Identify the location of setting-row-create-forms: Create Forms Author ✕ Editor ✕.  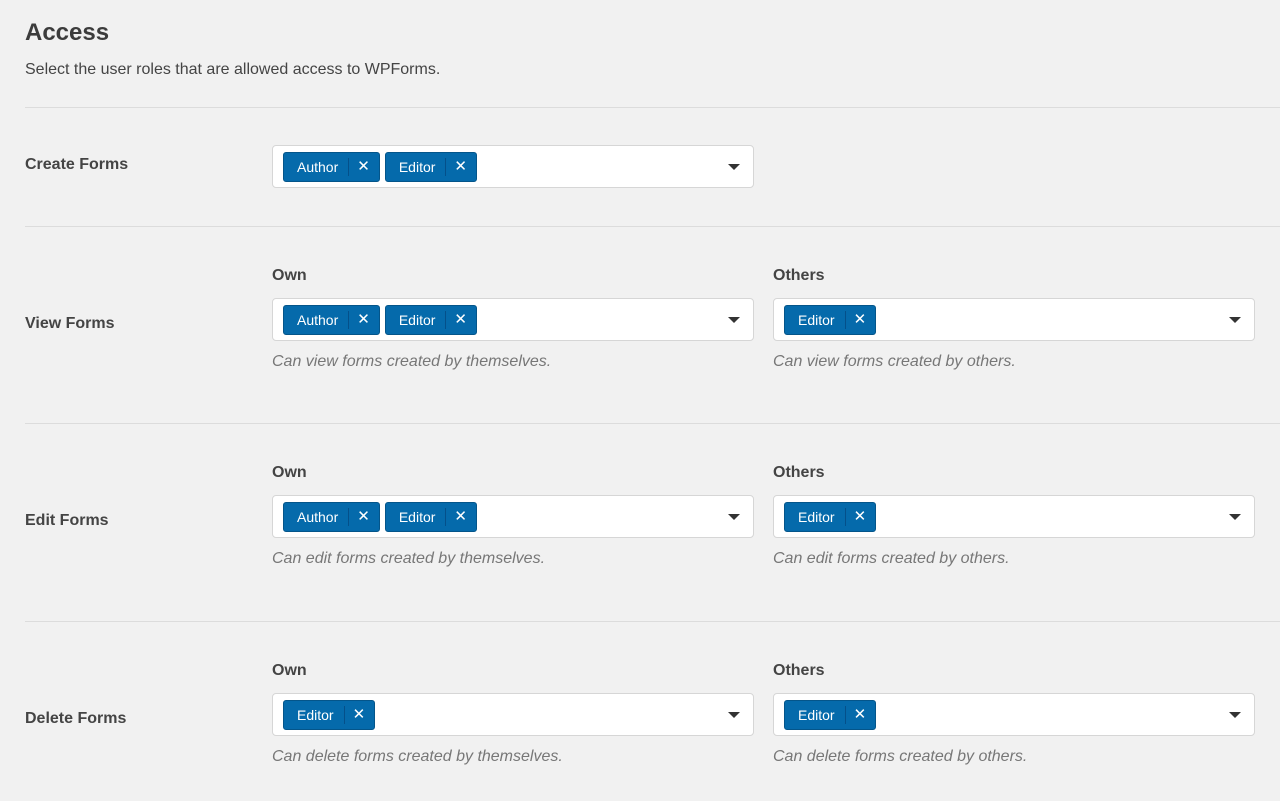
(652, 166).